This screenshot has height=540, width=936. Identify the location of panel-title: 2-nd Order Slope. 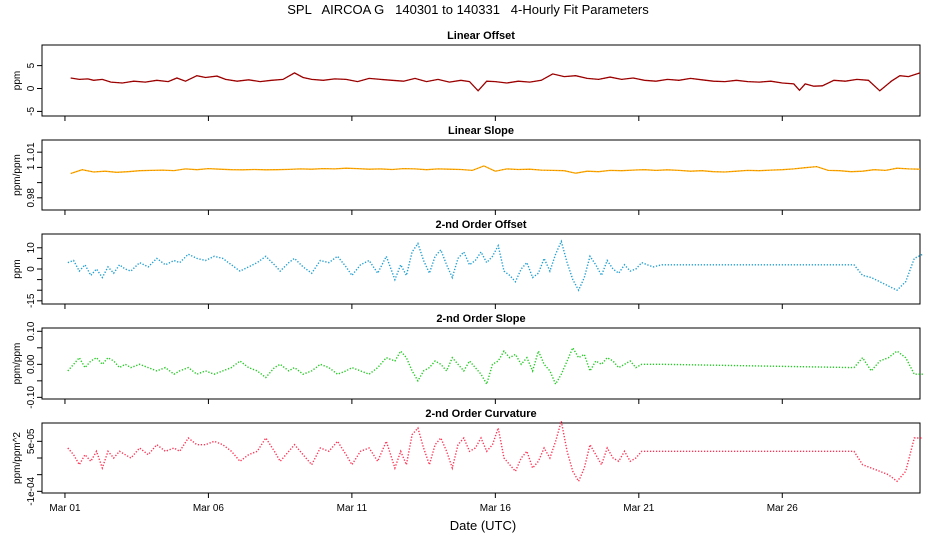
(480, 319).